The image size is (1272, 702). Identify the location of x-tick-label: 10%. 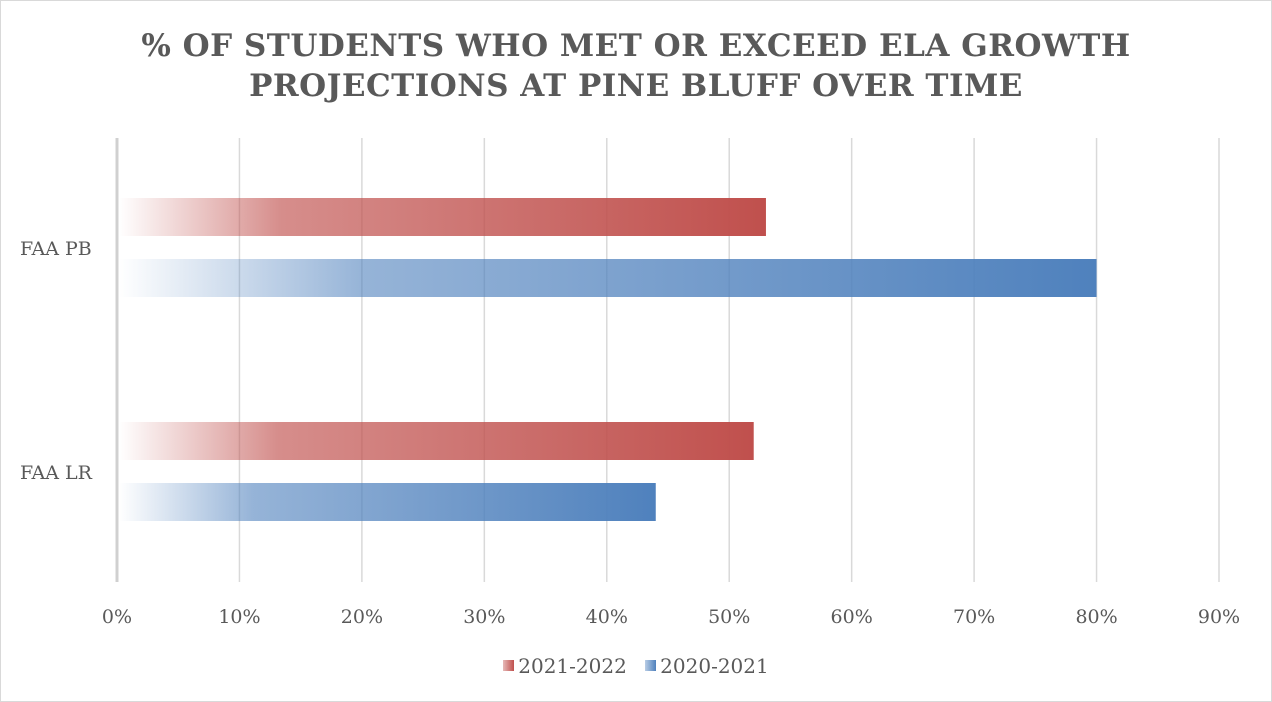
(239, 617).